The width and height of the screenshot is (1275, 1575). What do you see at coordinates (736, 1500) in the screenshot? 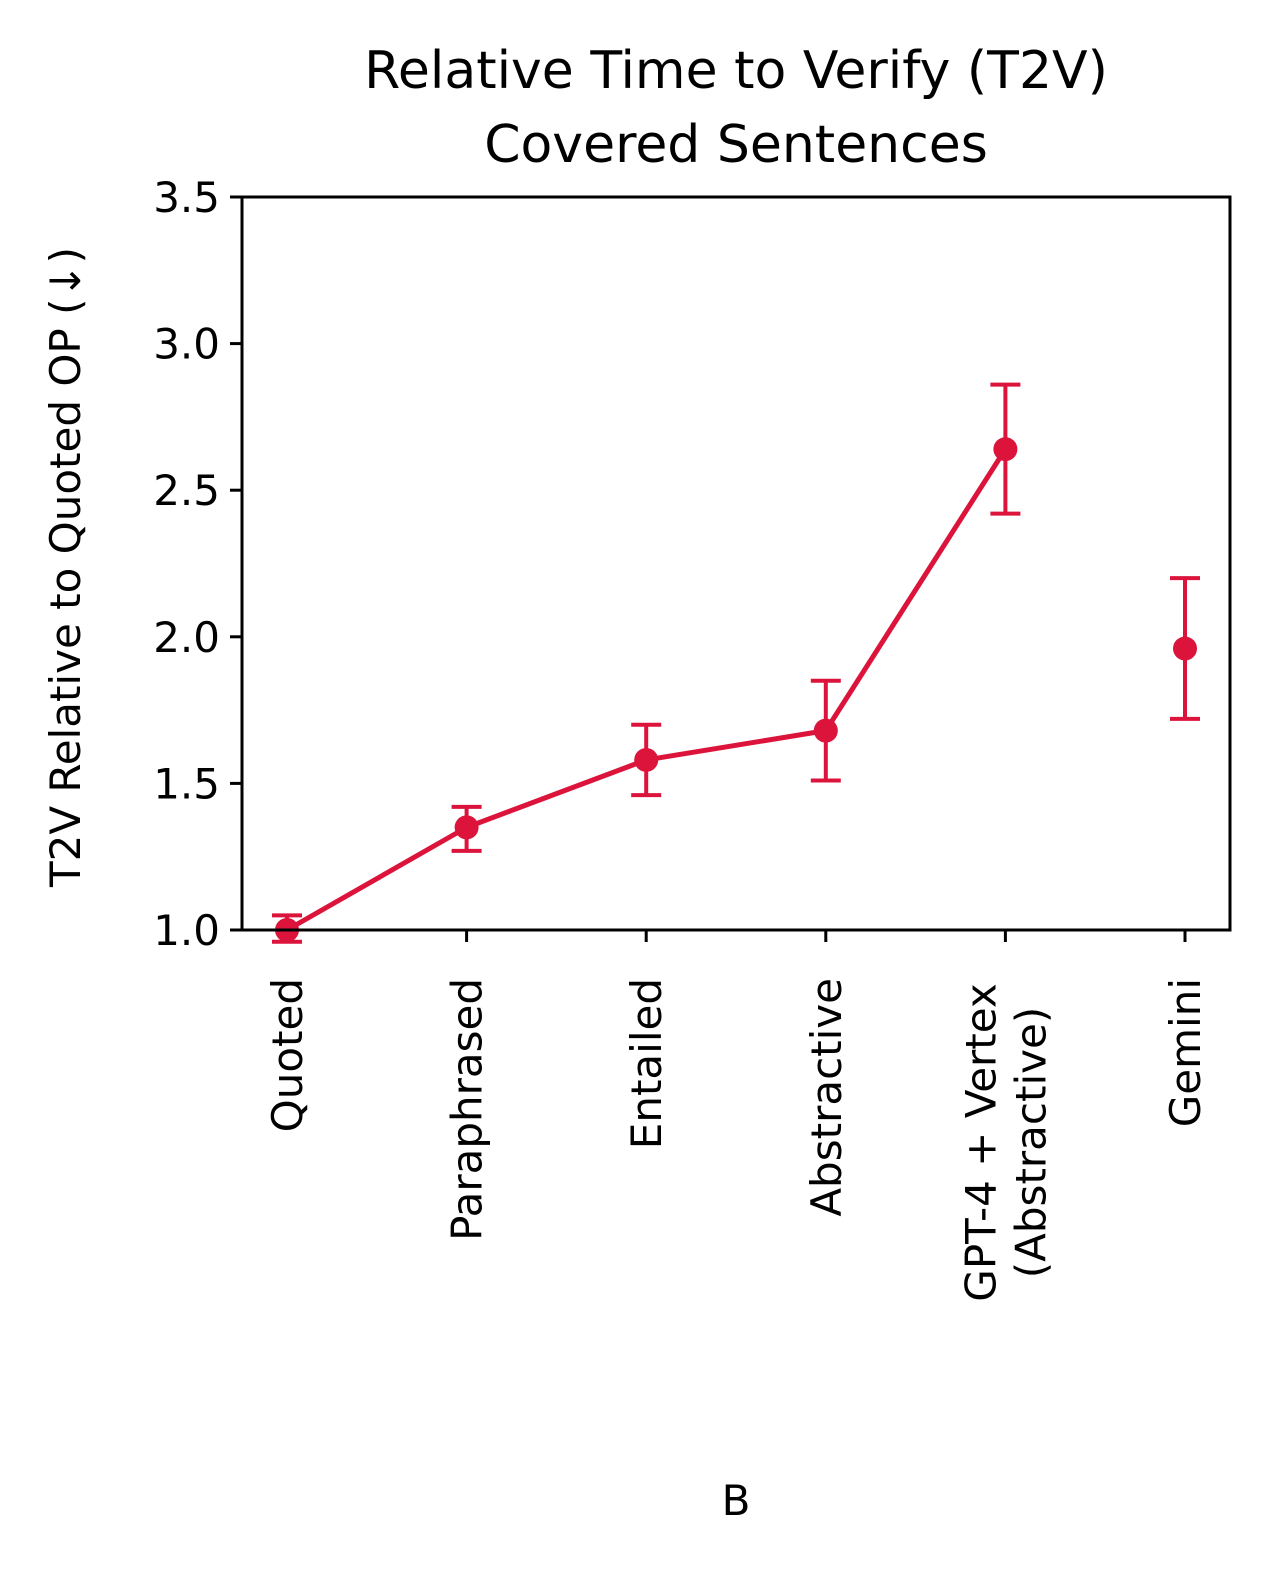
I see `panel-label: B` at bounding box center [736, 1500].